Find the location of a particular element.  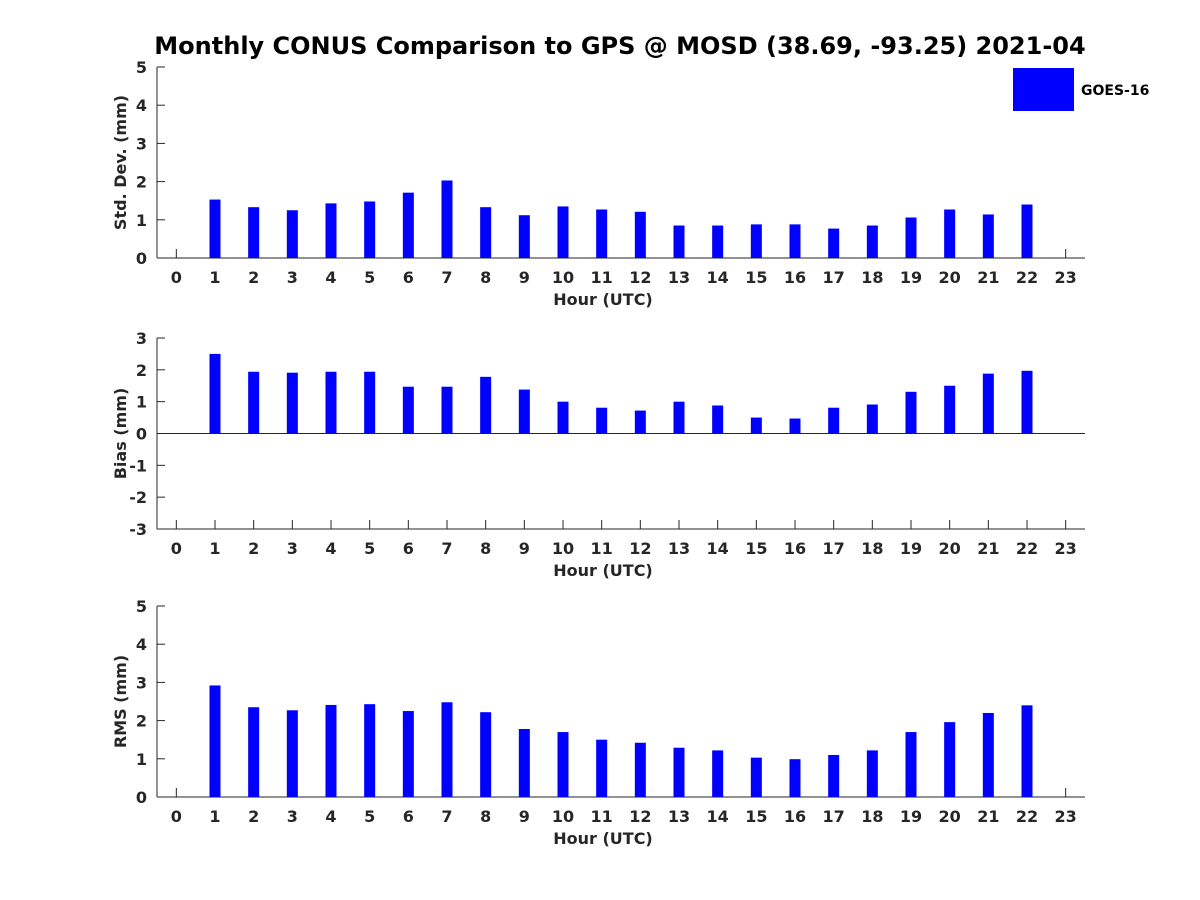

x-tick-label: 18 is located at coordinates (872, 816).